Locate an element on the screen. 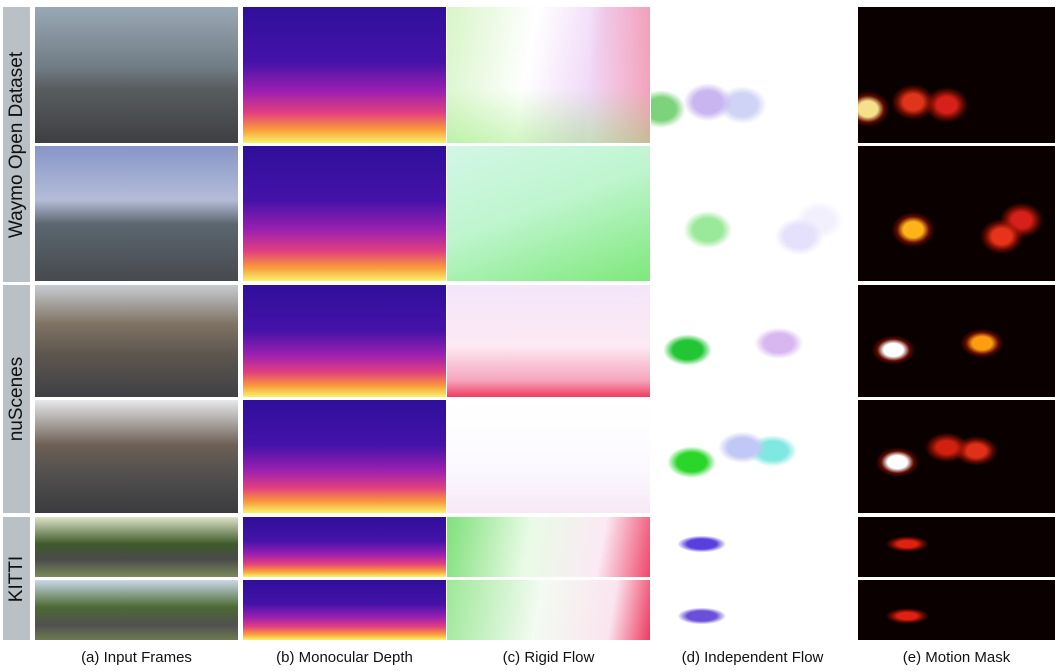 Image resolution: width=1055 pixels, height=671 pixels. column-caption: (d) Independent Flow is located at coordinates (752, 657).